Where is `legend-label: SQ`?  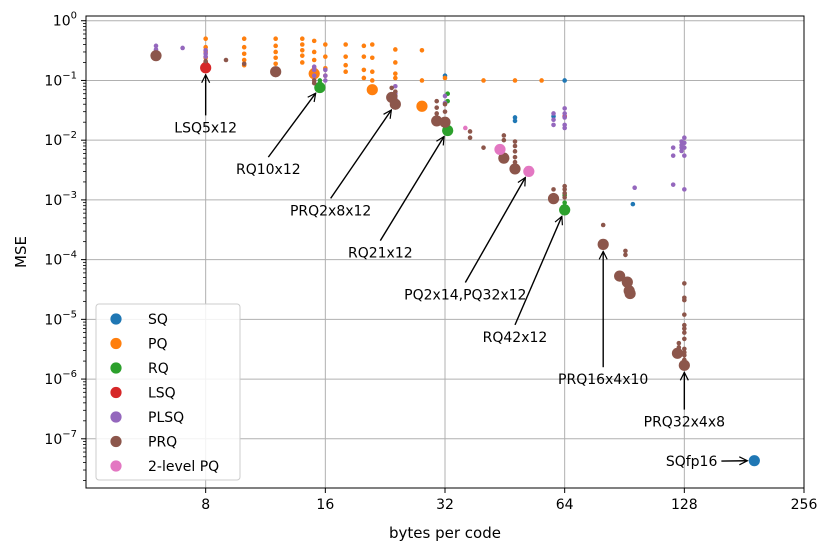
legend-label: SQ is located at coordinates (158, 320).